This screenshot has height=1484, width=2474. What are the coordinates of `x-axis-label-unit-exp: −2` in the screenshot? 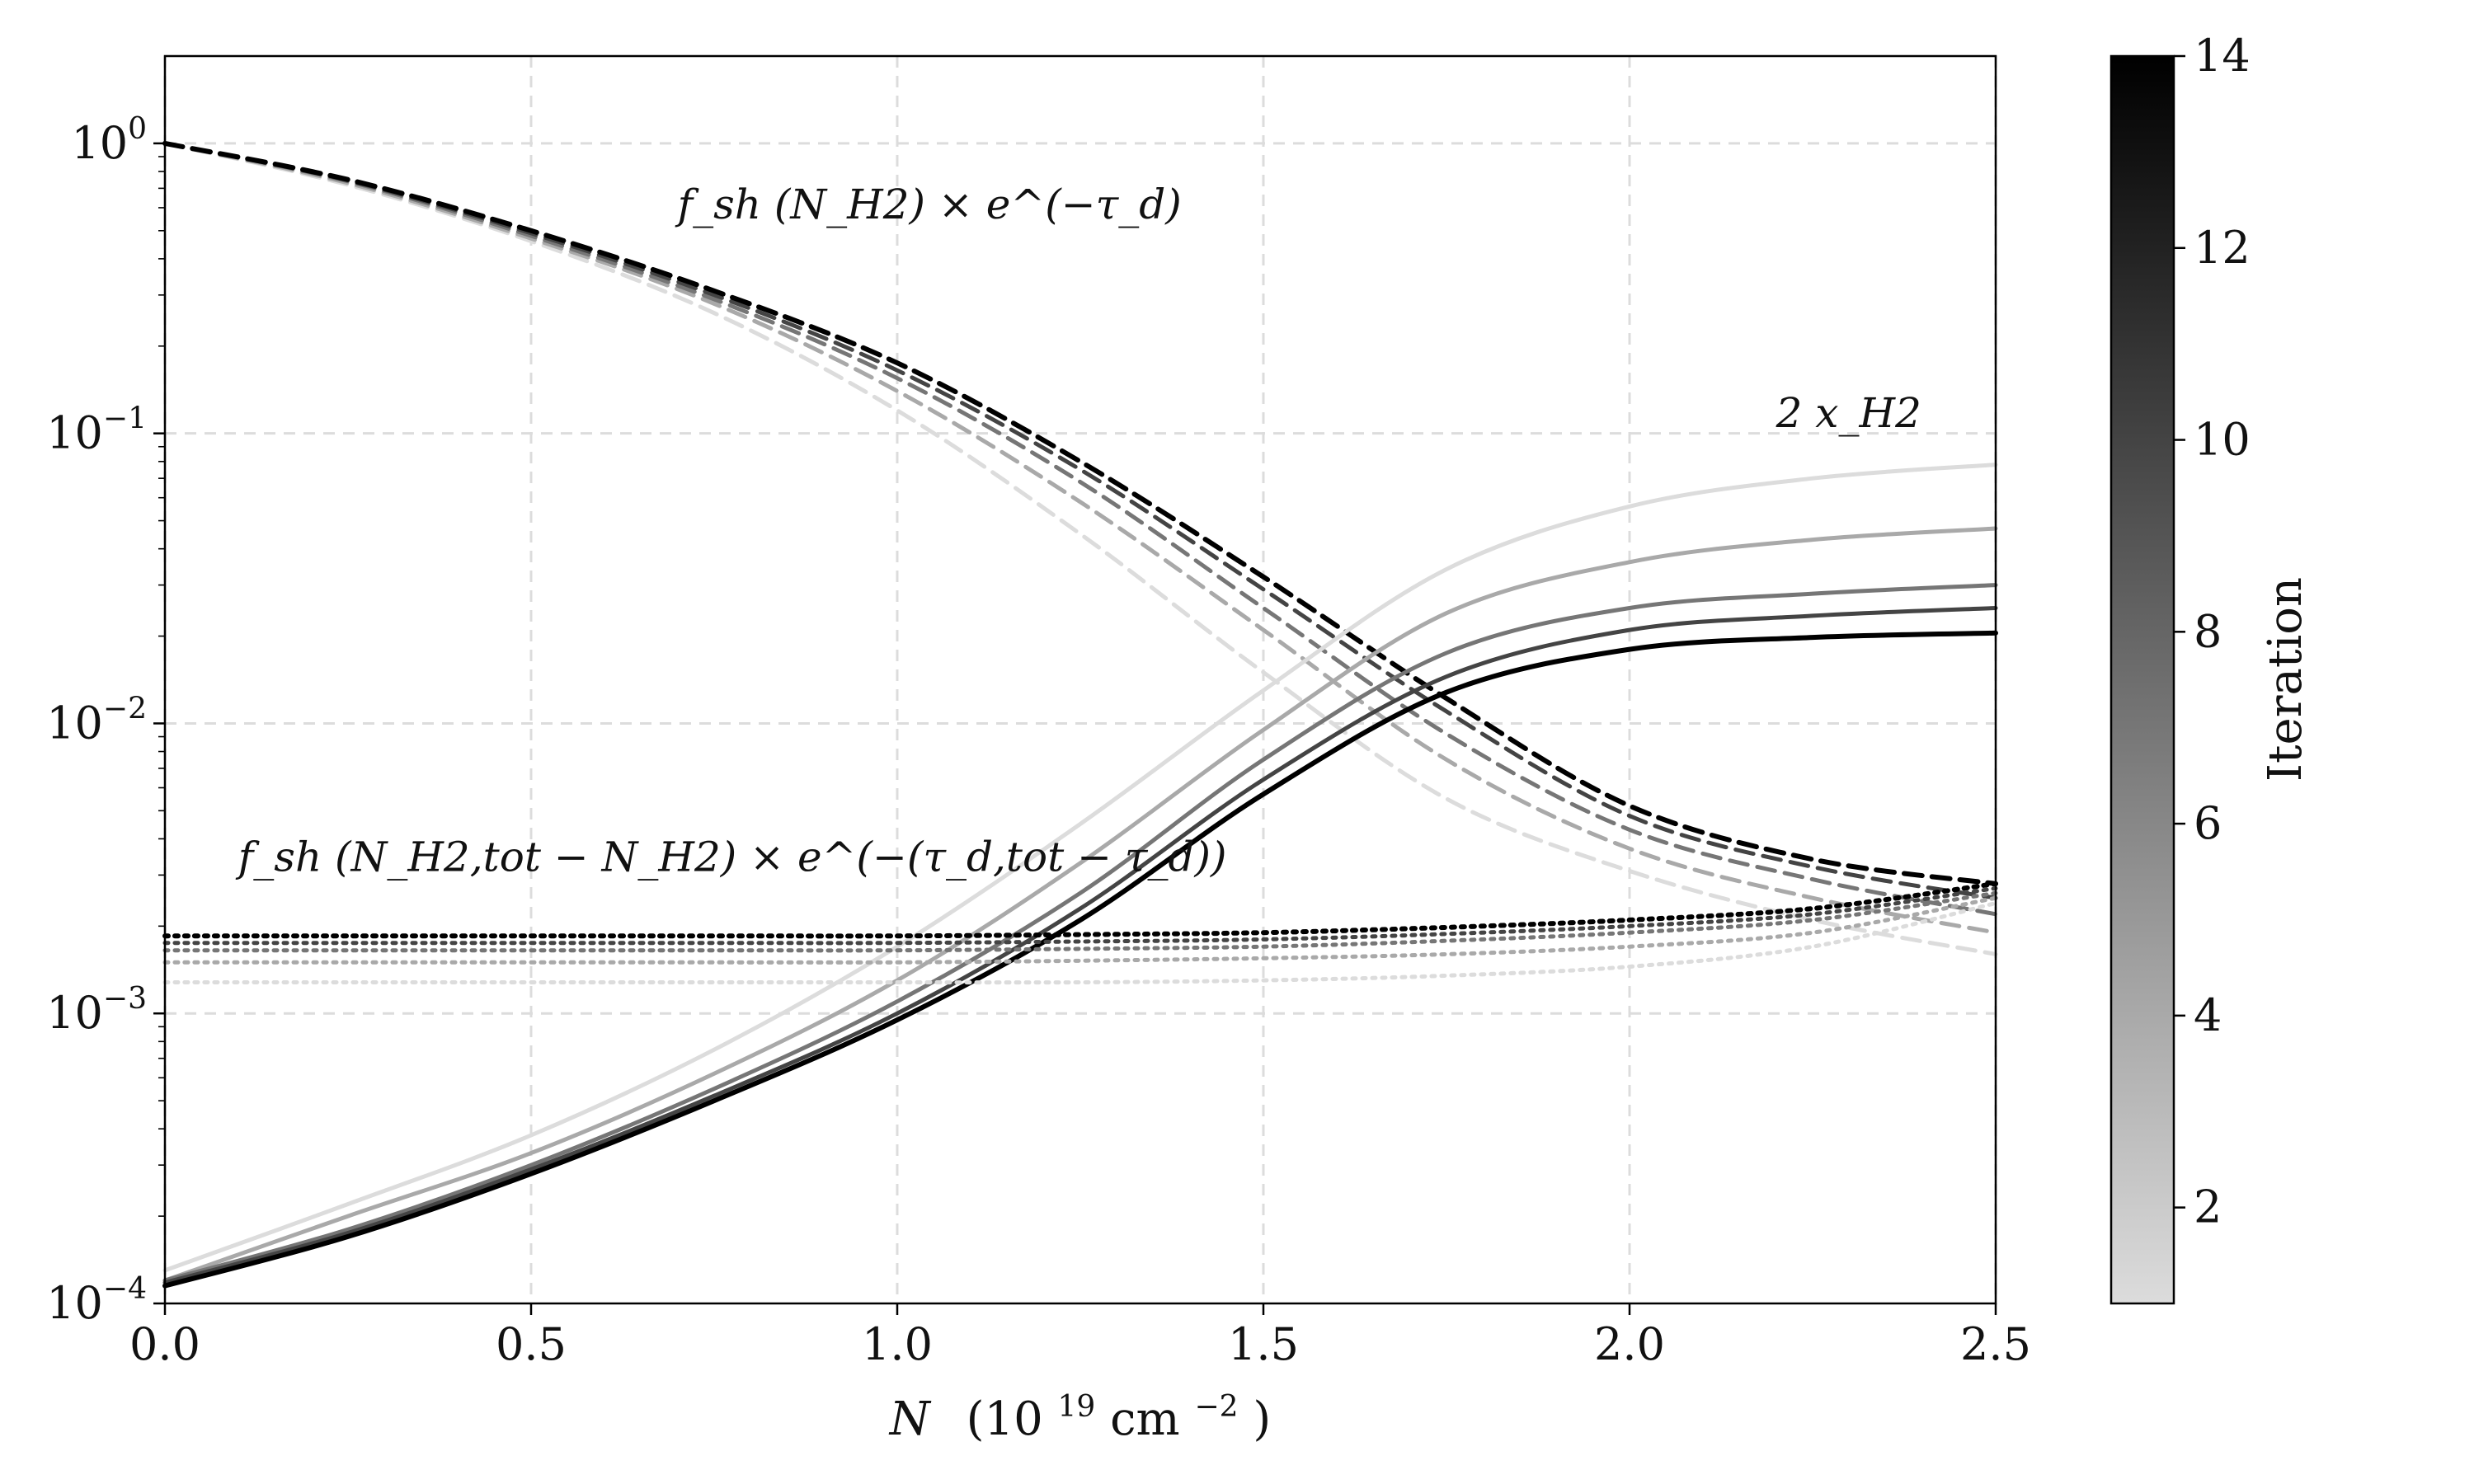 It's located at (1216, 1407).